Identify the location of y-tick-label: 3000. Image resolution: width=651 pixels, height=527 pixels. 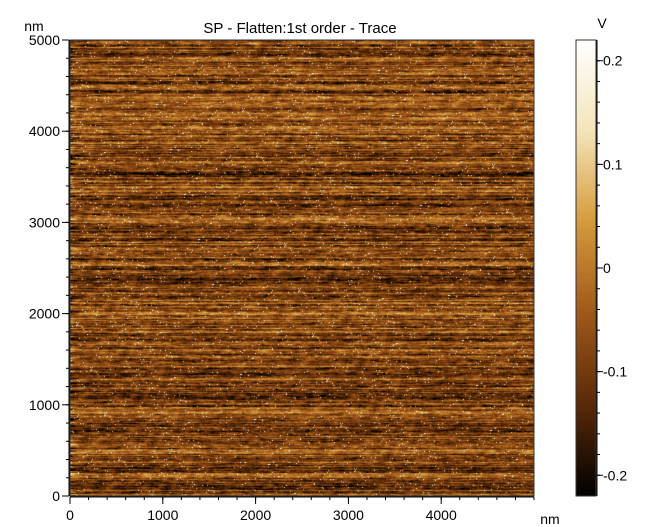
(44, 222).